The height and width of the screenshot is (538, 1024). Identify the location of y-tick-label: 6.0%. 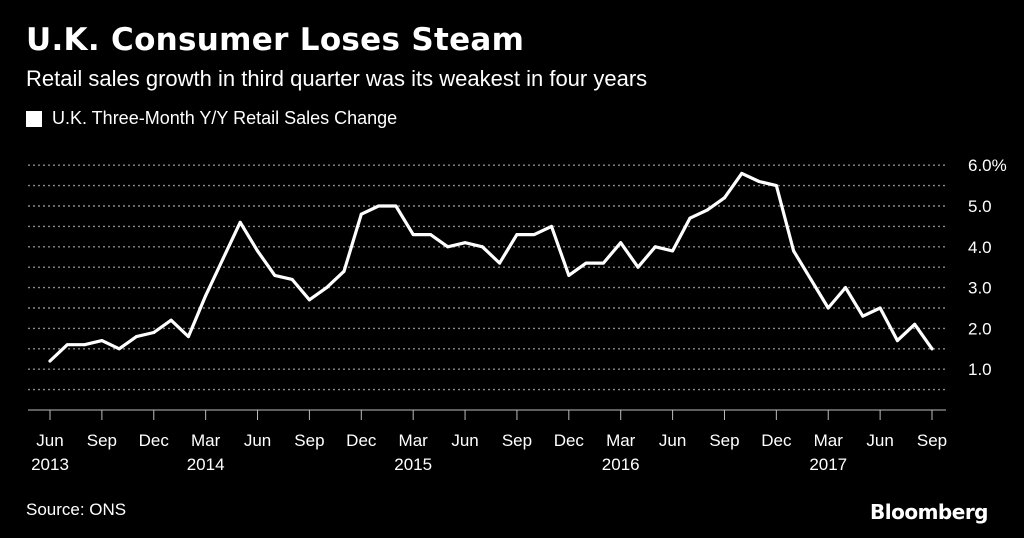
(987, 165).